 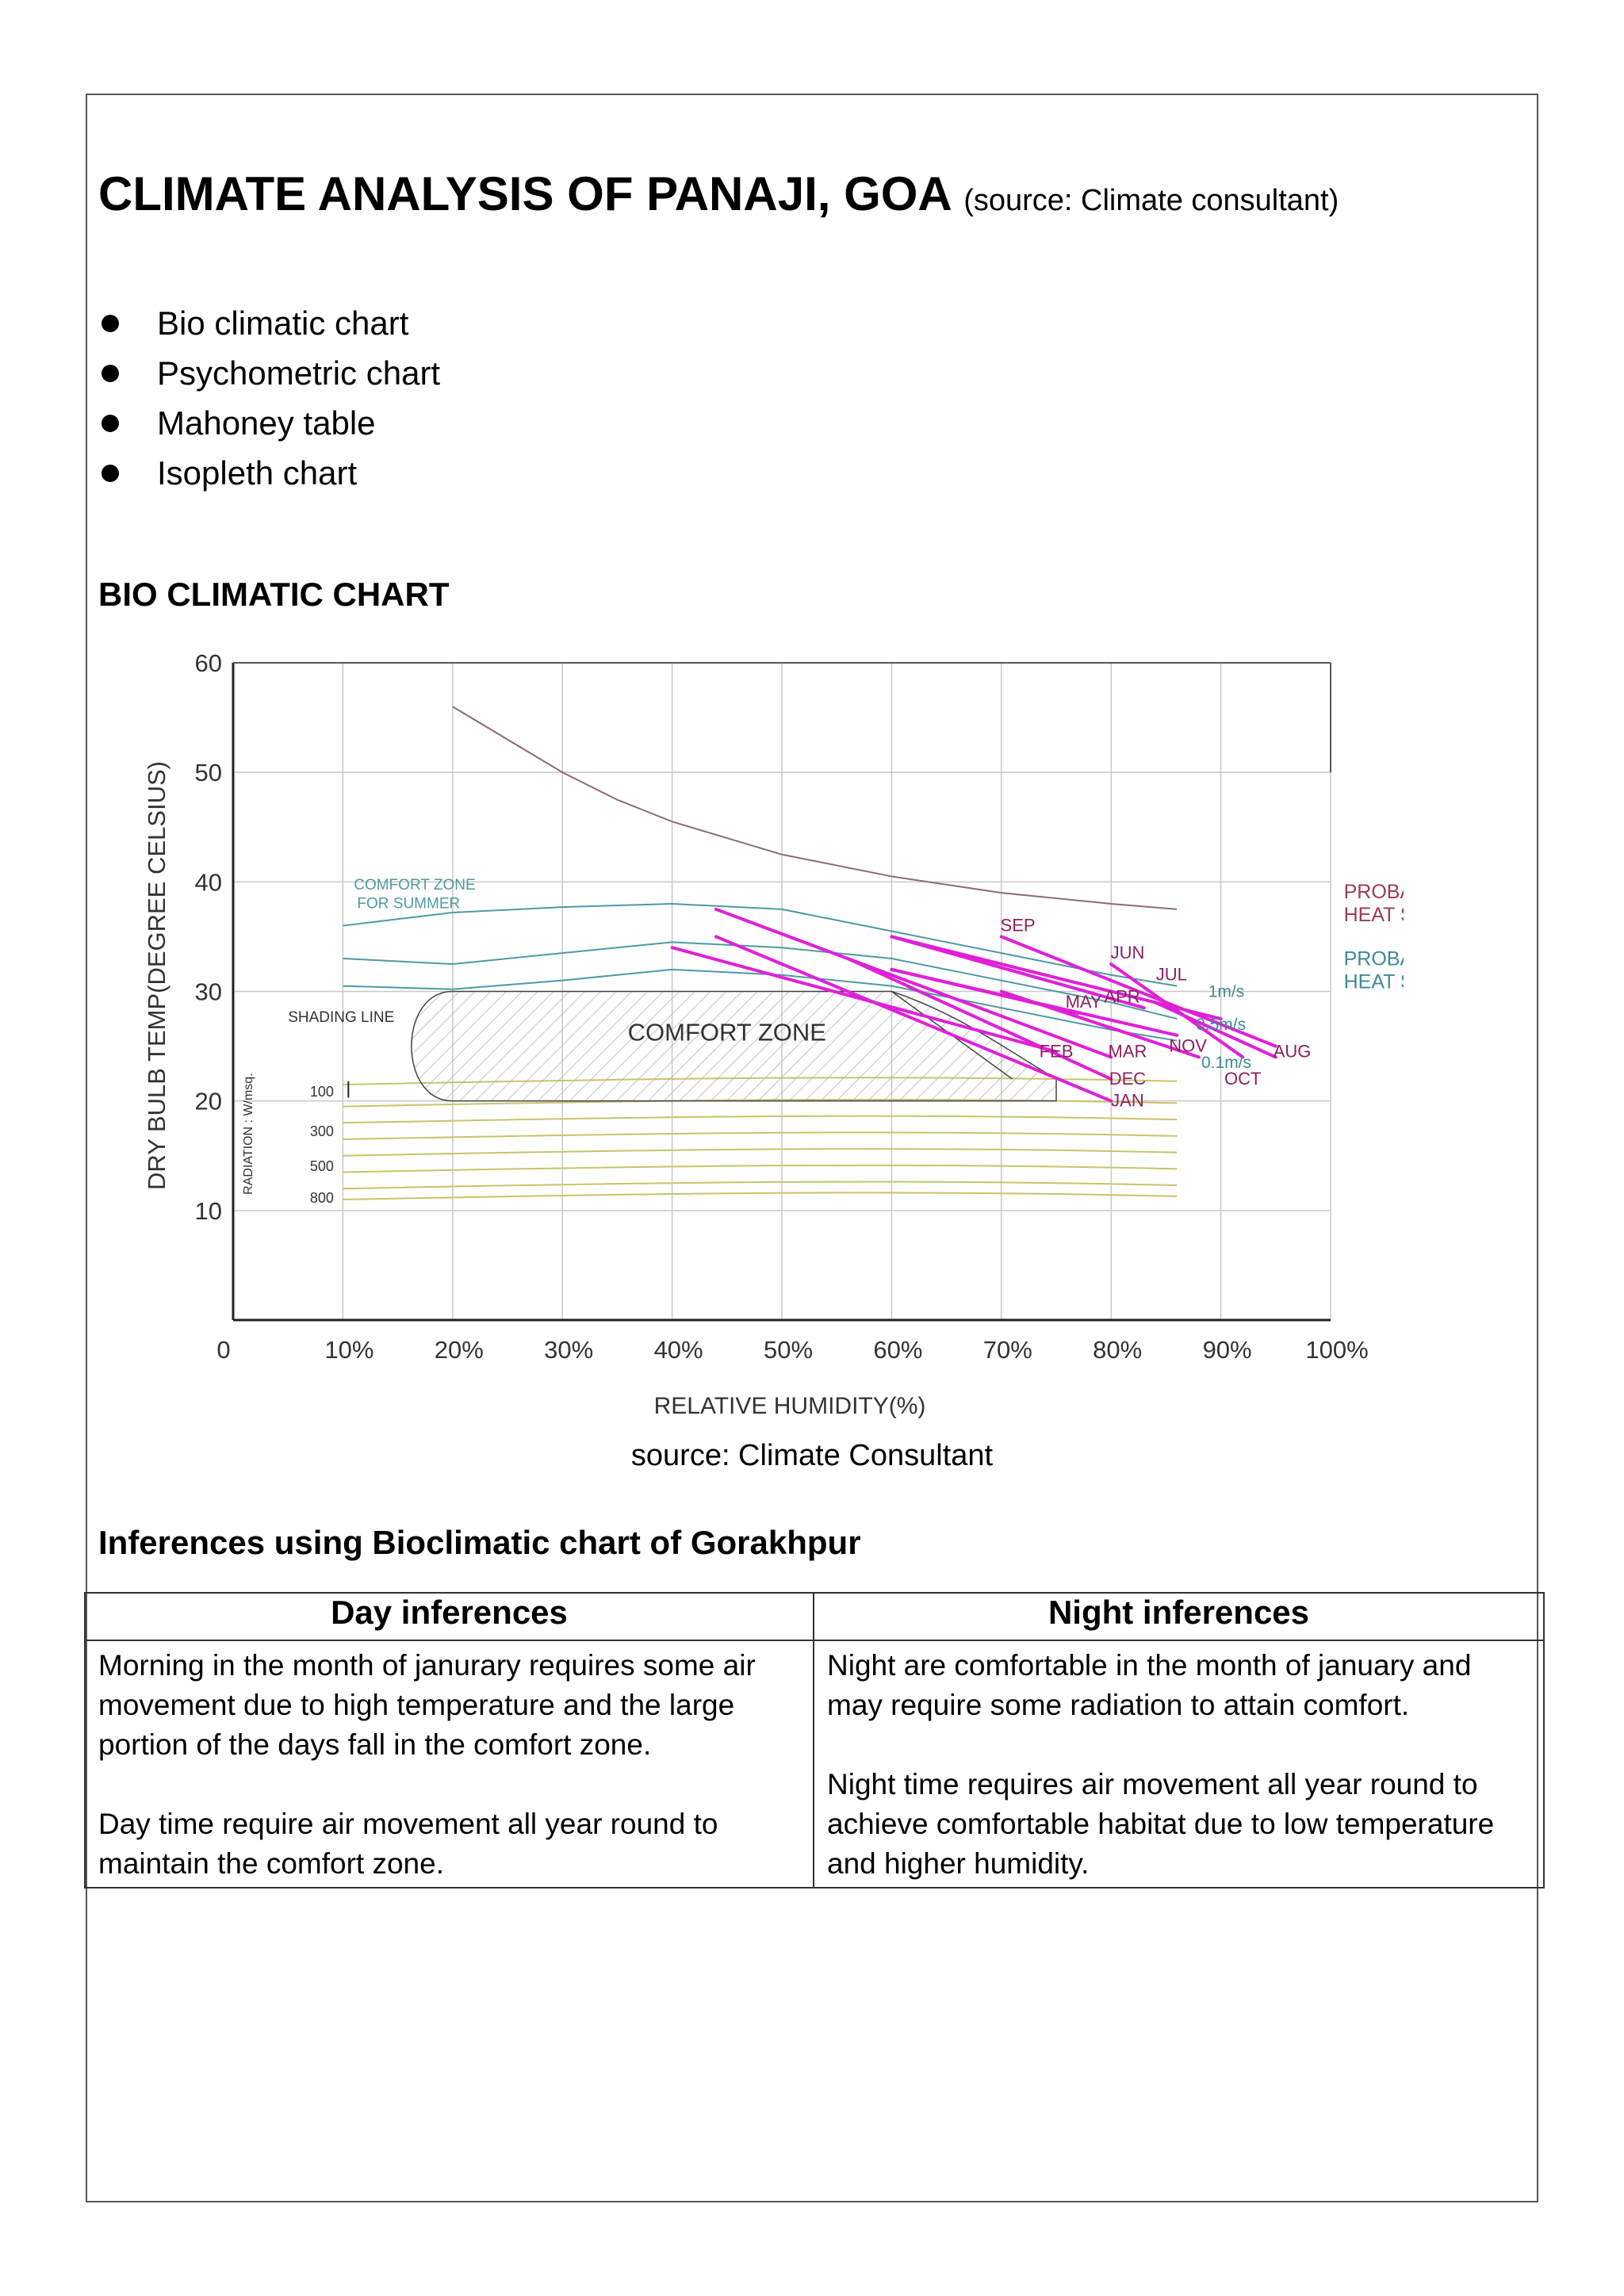 I want to click on x-tick-label: 30%, so click(x=568, y=1350).